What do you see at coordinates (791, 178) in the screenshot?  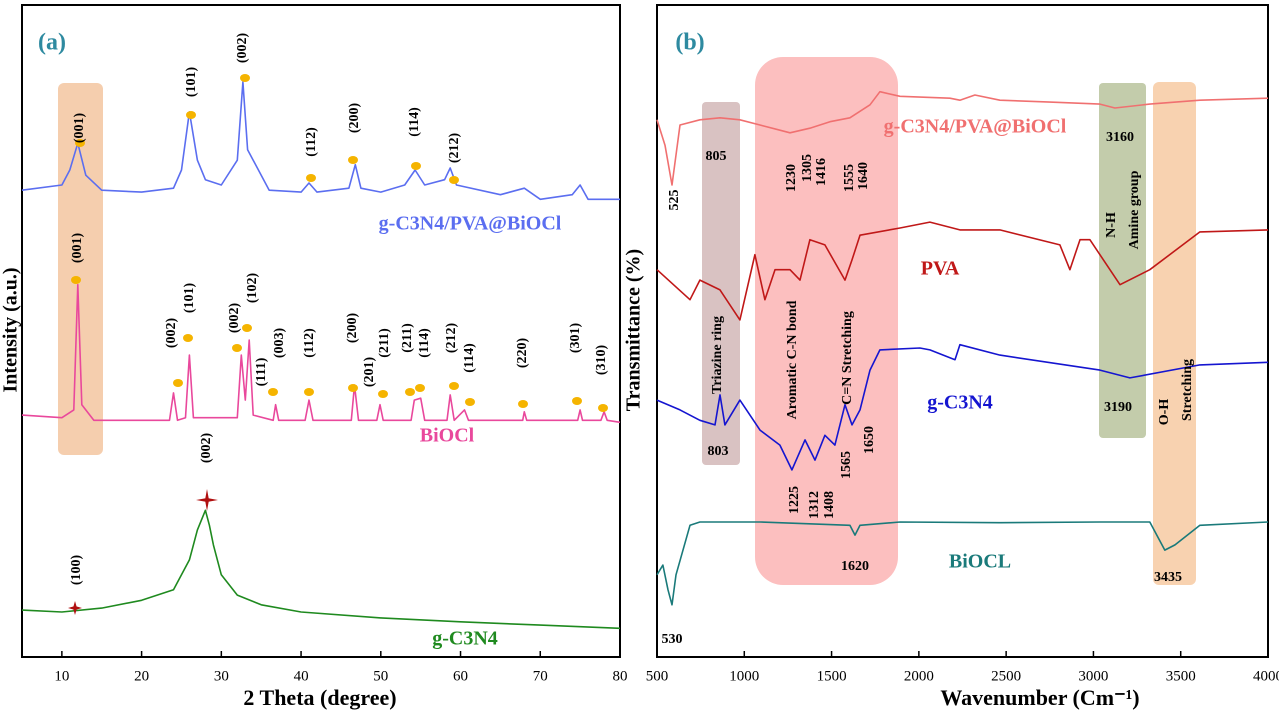 I see `annotation: 1230` at bounding box center [791, 178].